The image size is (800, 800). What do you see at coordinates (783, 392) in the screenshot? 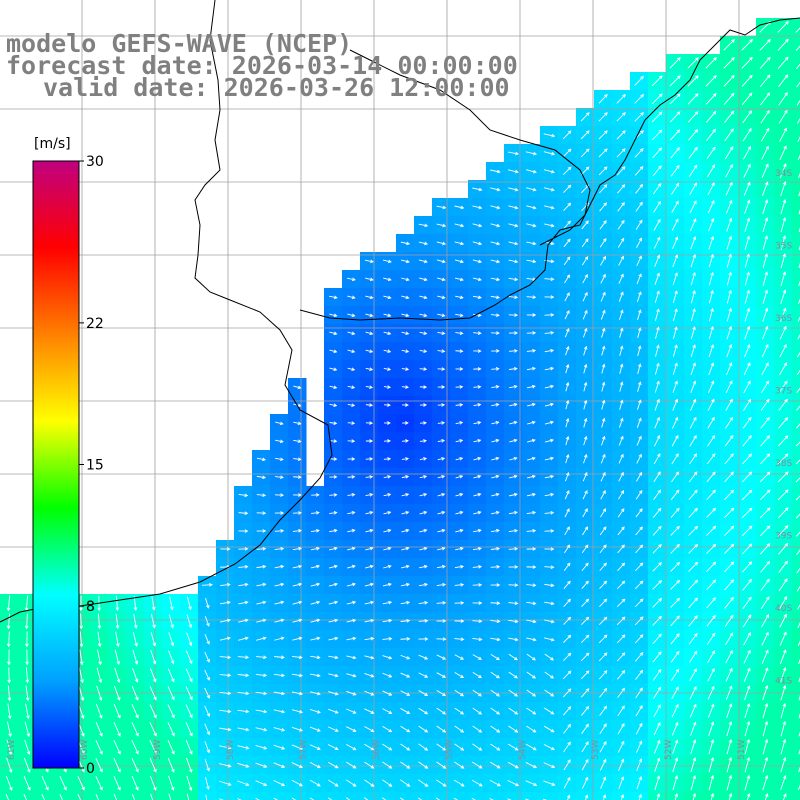
I see `latitude-label: 37S` at bounding box center [783, 392].